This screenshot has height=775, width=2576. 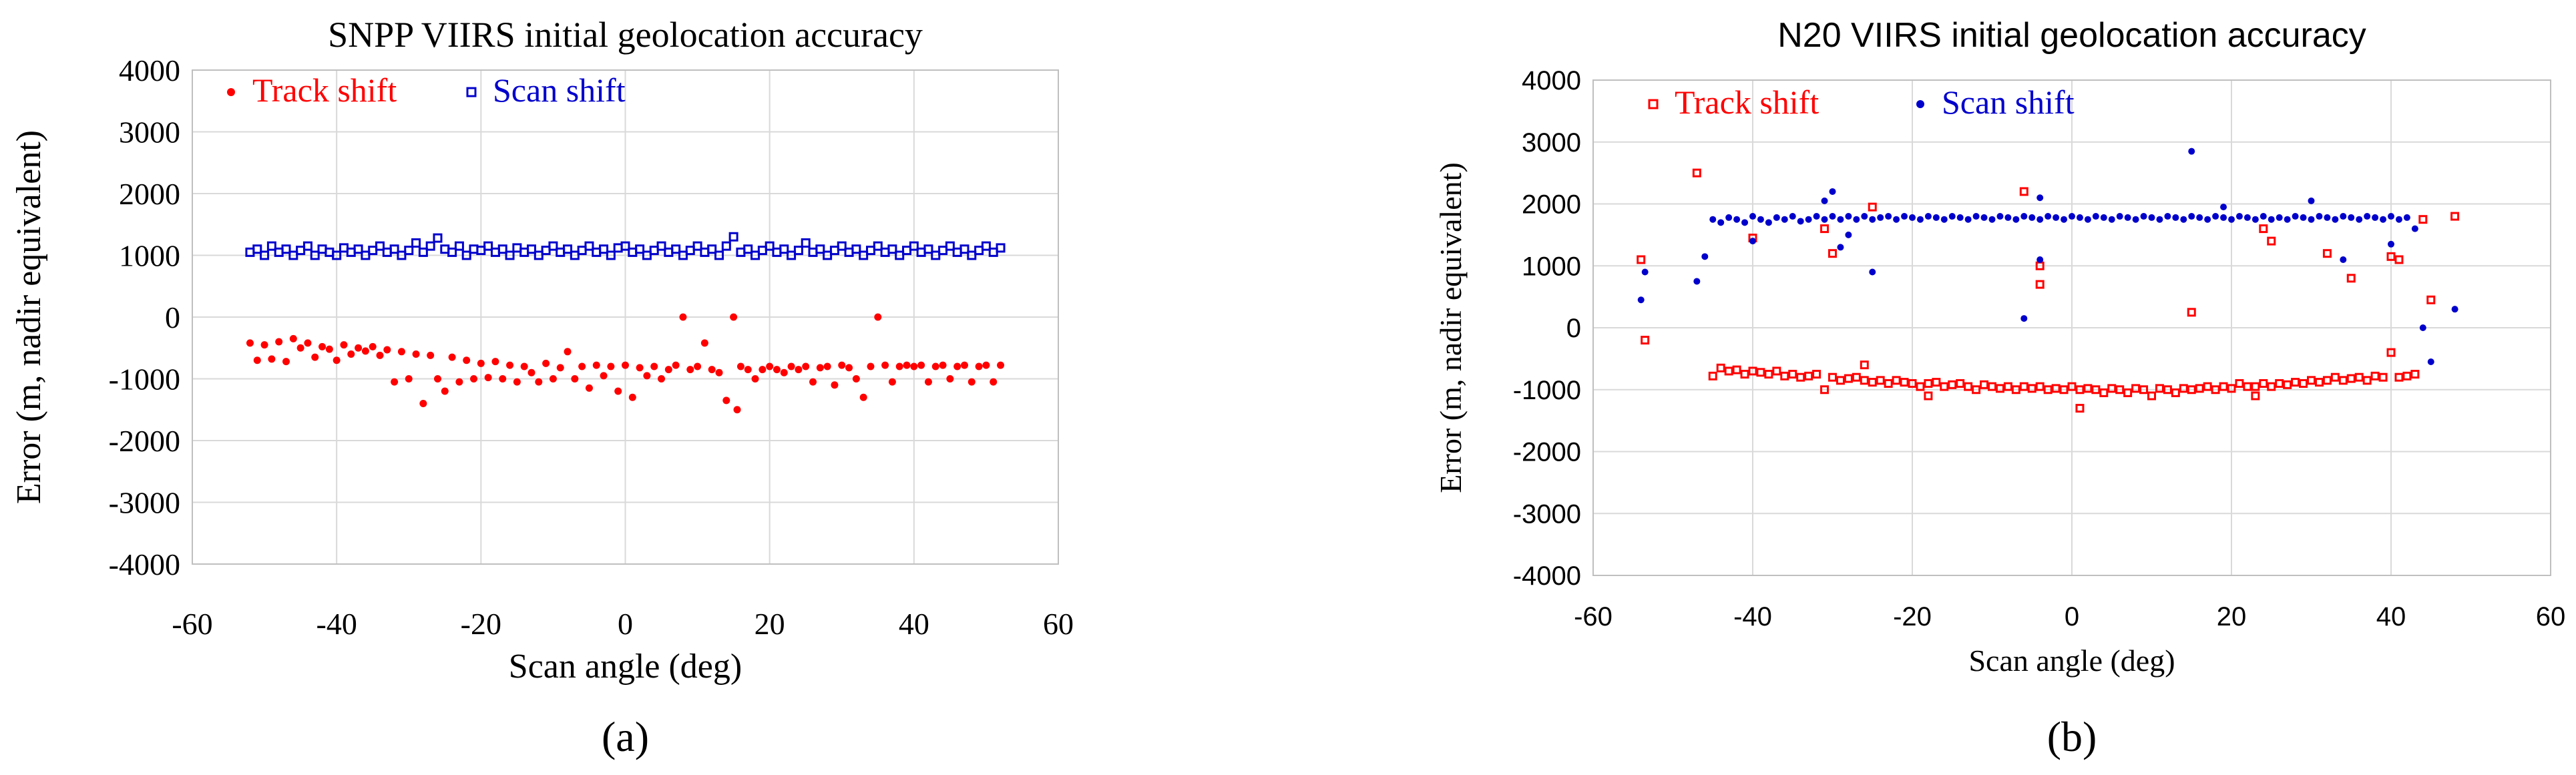 What do you see at coordinates (2071, 35) in the screenshot?
I see `chart-title: N20 VIIRS initial geolocation accuracy` at bounding box center [2071, 35].